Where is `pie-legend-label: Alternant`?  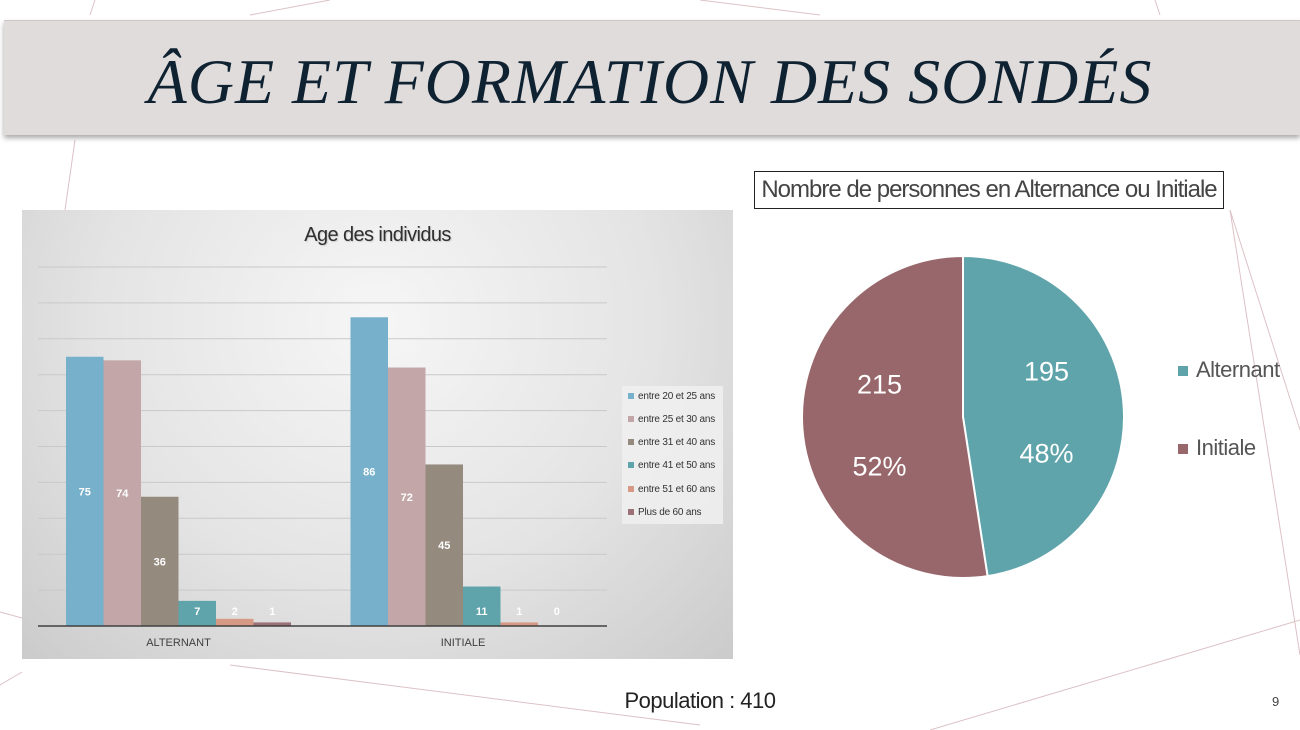
pie-legend-label: Alternant is located at coordinates (1238, 369).